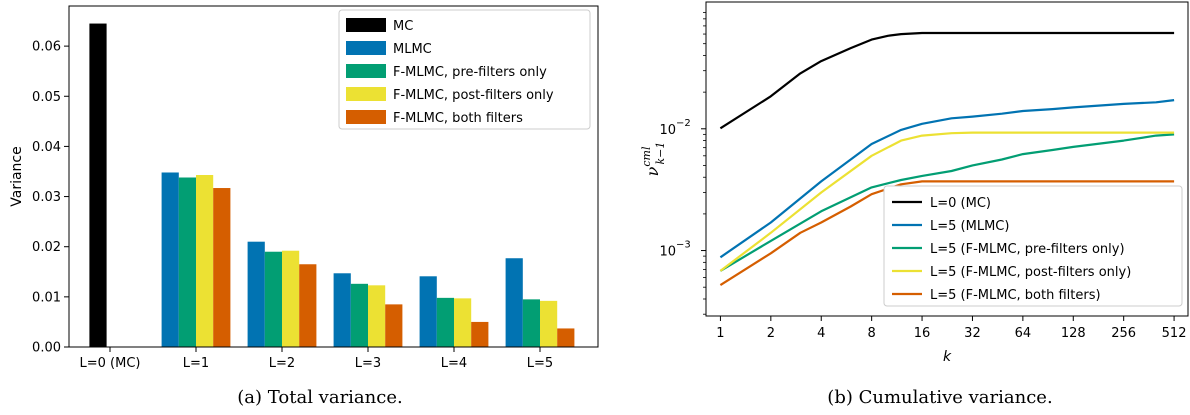  Describe the element at coordinates (46, 247) in the screenshot. I see `y-tick-label: 0.02` at that location.